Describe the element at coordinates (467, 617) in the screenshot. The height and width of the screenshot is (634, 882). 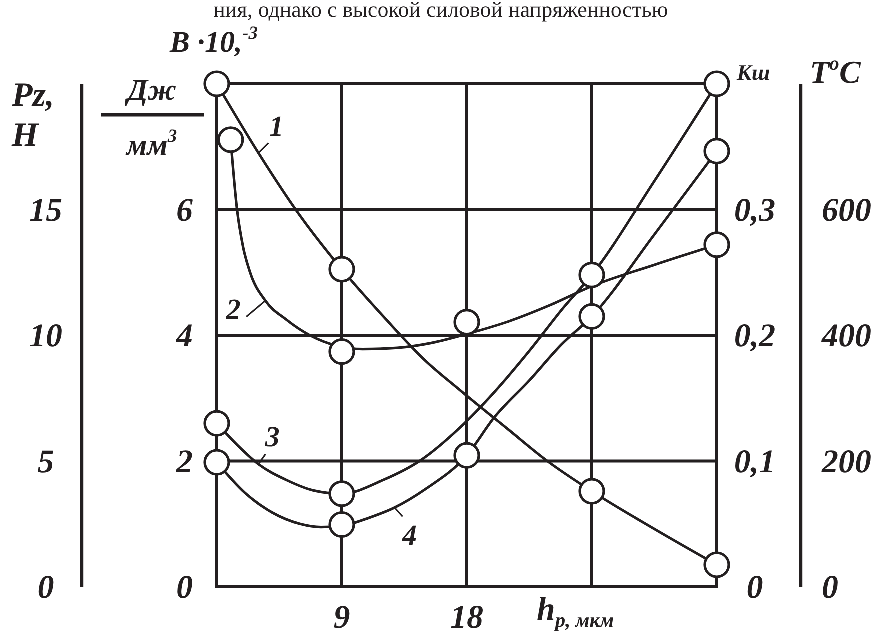
I see `x-tick-label: 18` at that location.